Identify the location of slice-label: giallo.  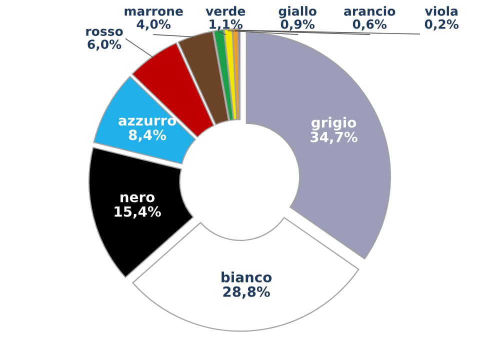
(297, 12).